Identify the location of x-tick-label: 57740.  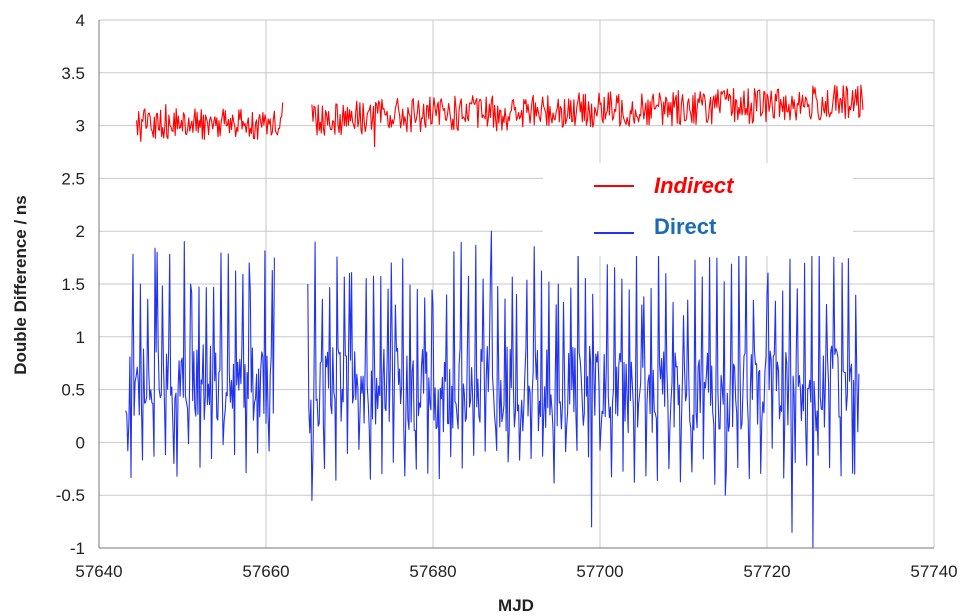
(933, 571).